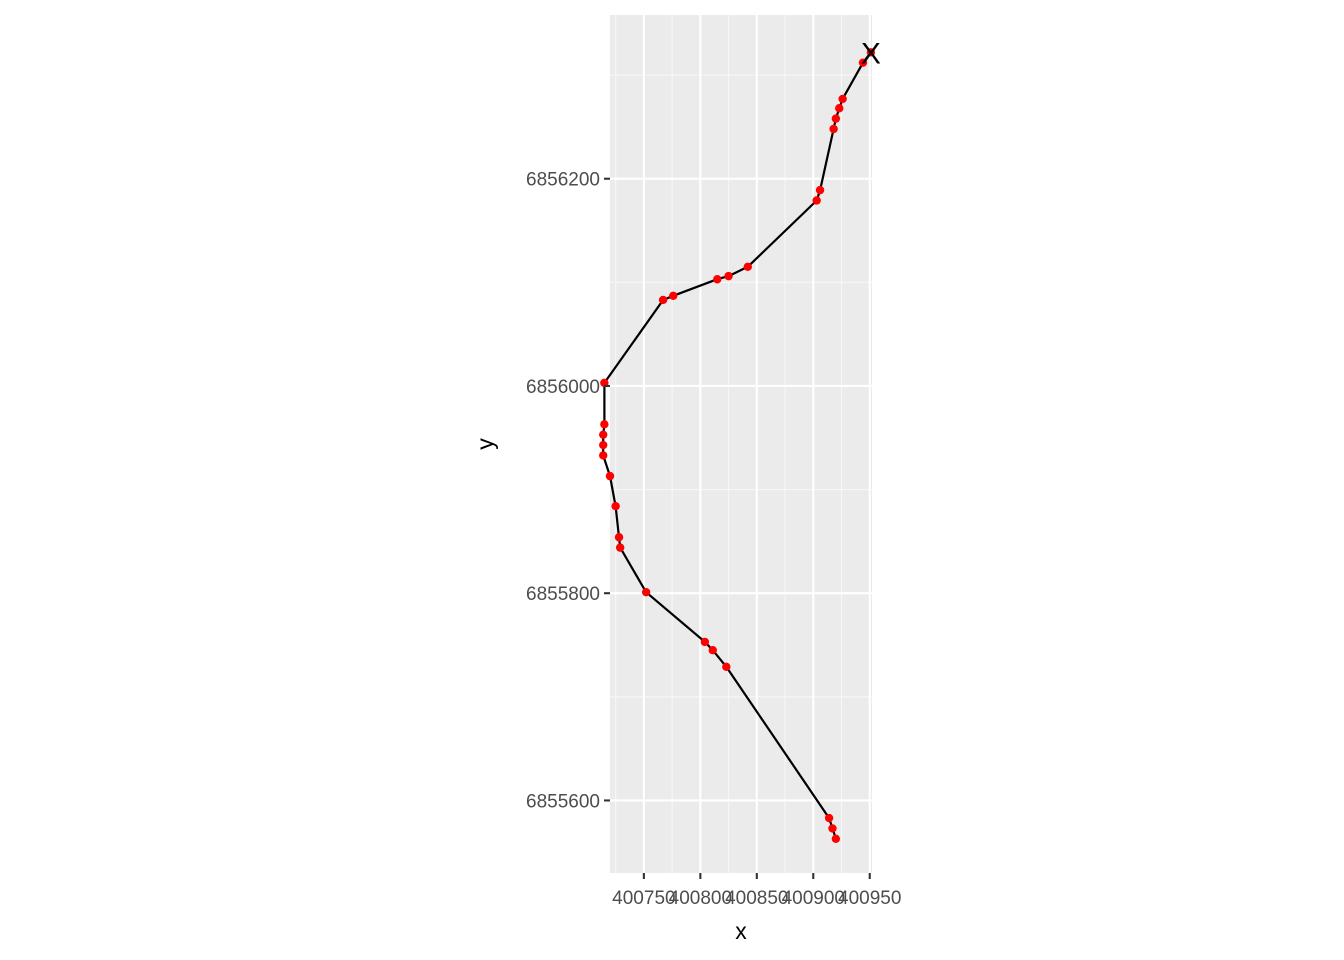 This screenshot has height=960, width=1344. I want to click on y-tick-label: 6855800, so click(563, 594).